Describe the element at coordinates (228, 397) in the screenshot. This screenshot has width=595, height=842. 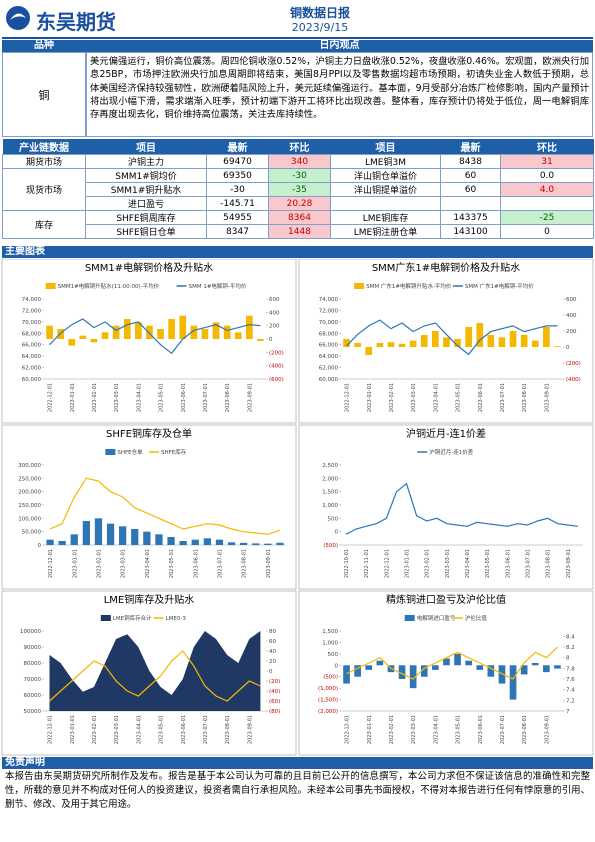
I see `x-tick-label: 2023-08-01` at that location.